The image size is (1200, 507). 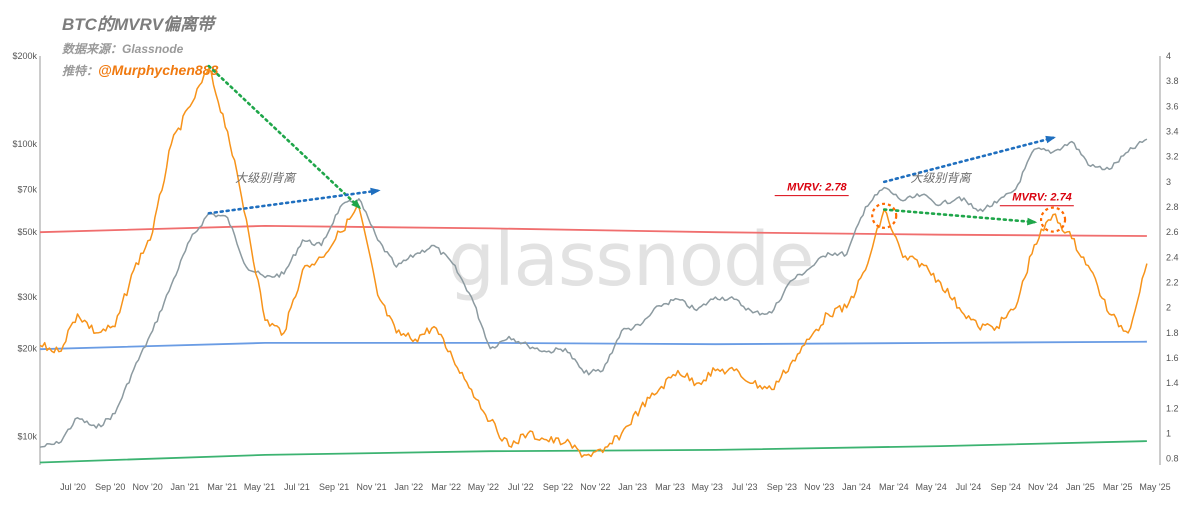 I want to click on x-tick-label: Sep '24, so click(x=1006, y=487).